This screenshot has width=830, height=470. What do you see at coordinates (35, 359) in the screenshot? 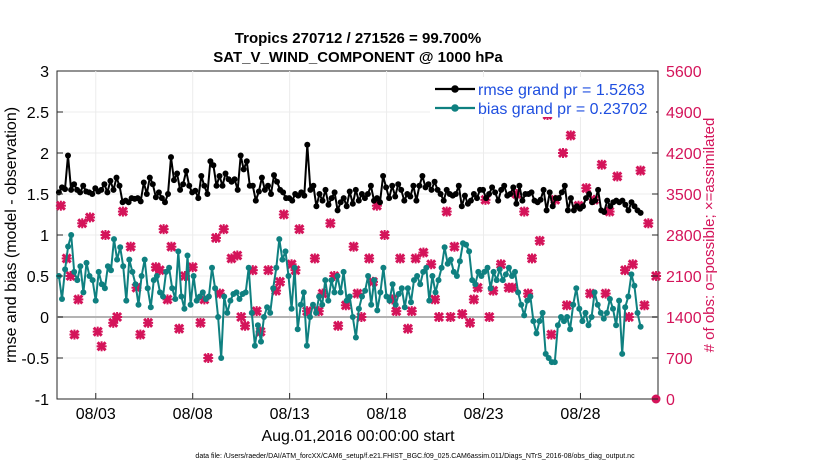
I see `y-tick-label: -0.5` at bounding box center [35, 359].